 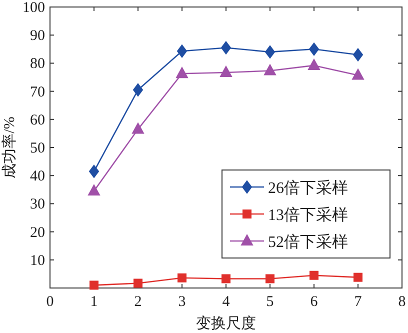 What do you see at coordinates (33, 8) in the screenshot?
I see `y-tick-label: 100` at bounding box center [33, 8].